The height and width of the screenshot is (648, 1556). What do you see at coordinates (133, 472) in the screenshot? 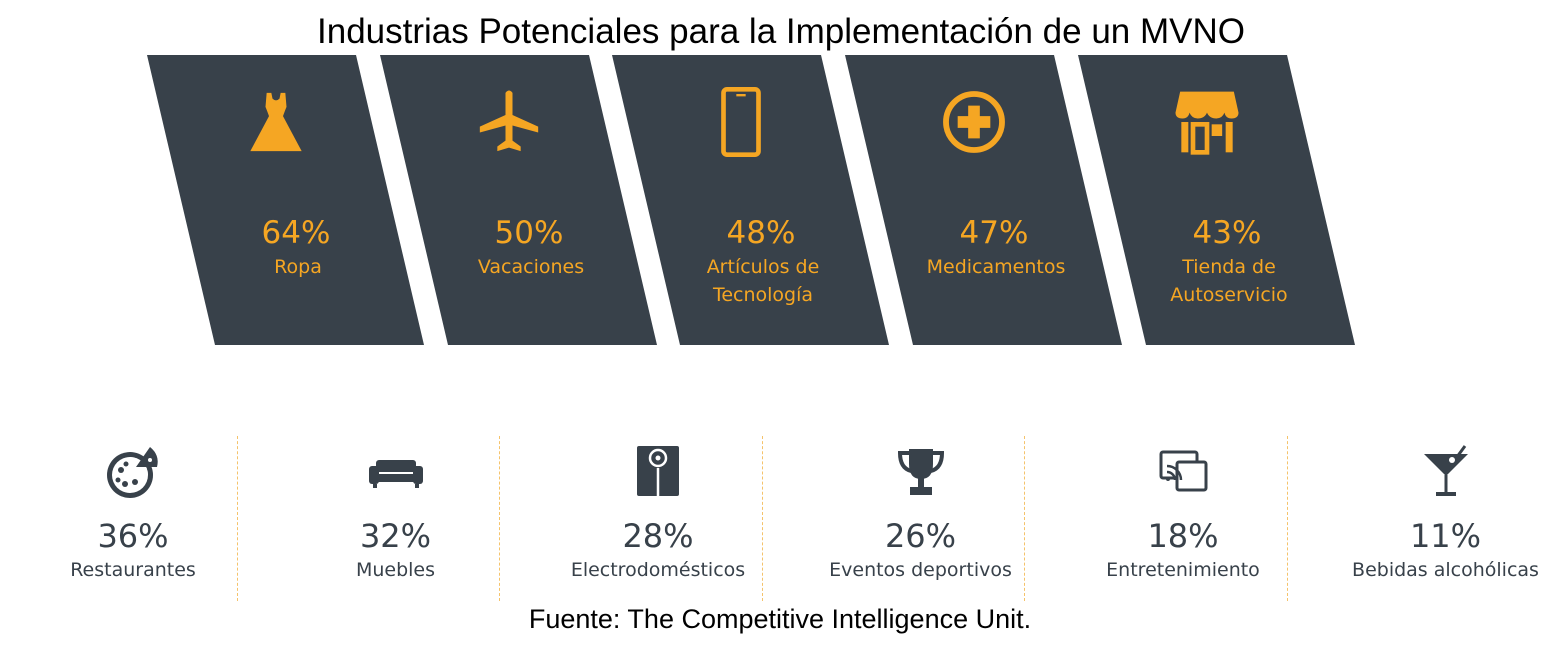
I see `pizza-icon` at bounding box center [133, 472].